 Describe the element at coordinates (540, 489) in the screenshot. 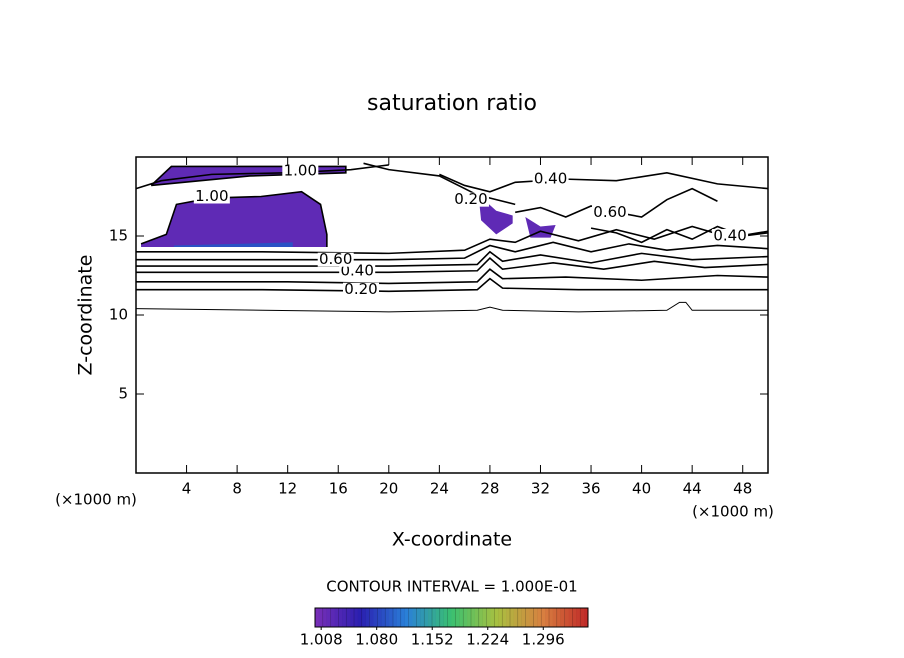

I see `x-tick-label: 32` at that location.